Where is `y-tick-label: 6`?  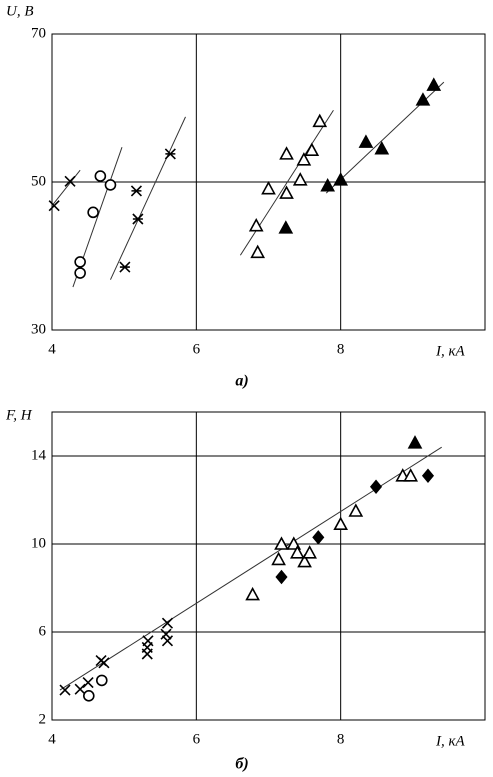 y-tick-label: 6 is located at coordinates (43, 631).